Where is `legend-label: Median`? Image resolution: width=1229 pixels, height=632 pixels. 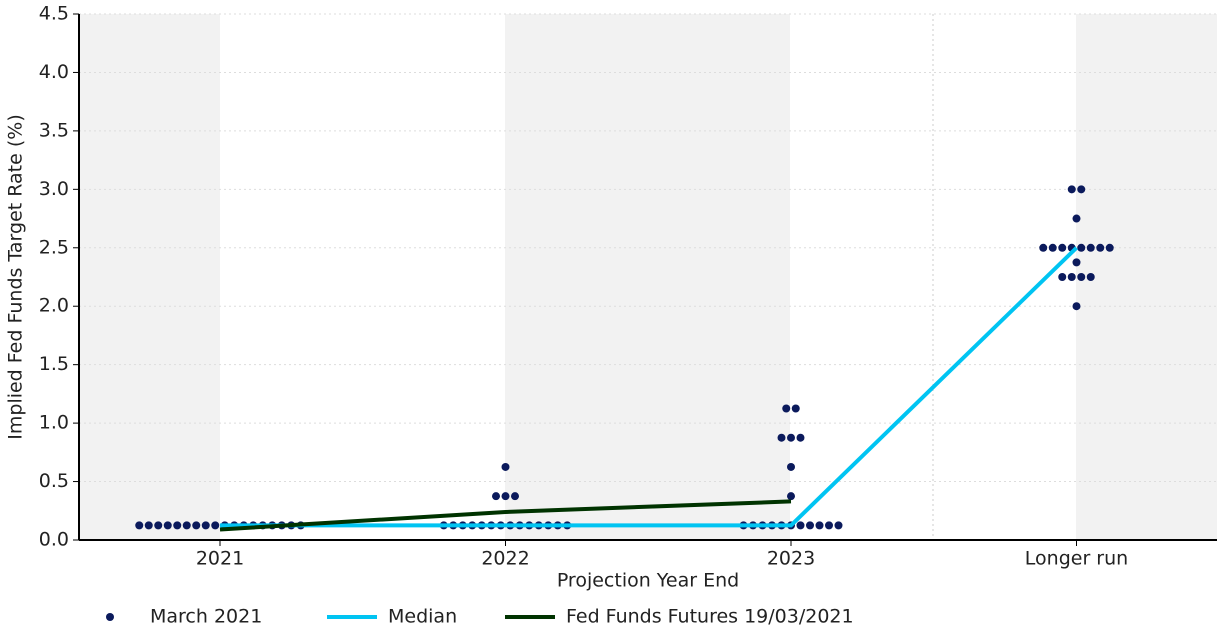 legend-label: Median is located at coordinates (422, 617).